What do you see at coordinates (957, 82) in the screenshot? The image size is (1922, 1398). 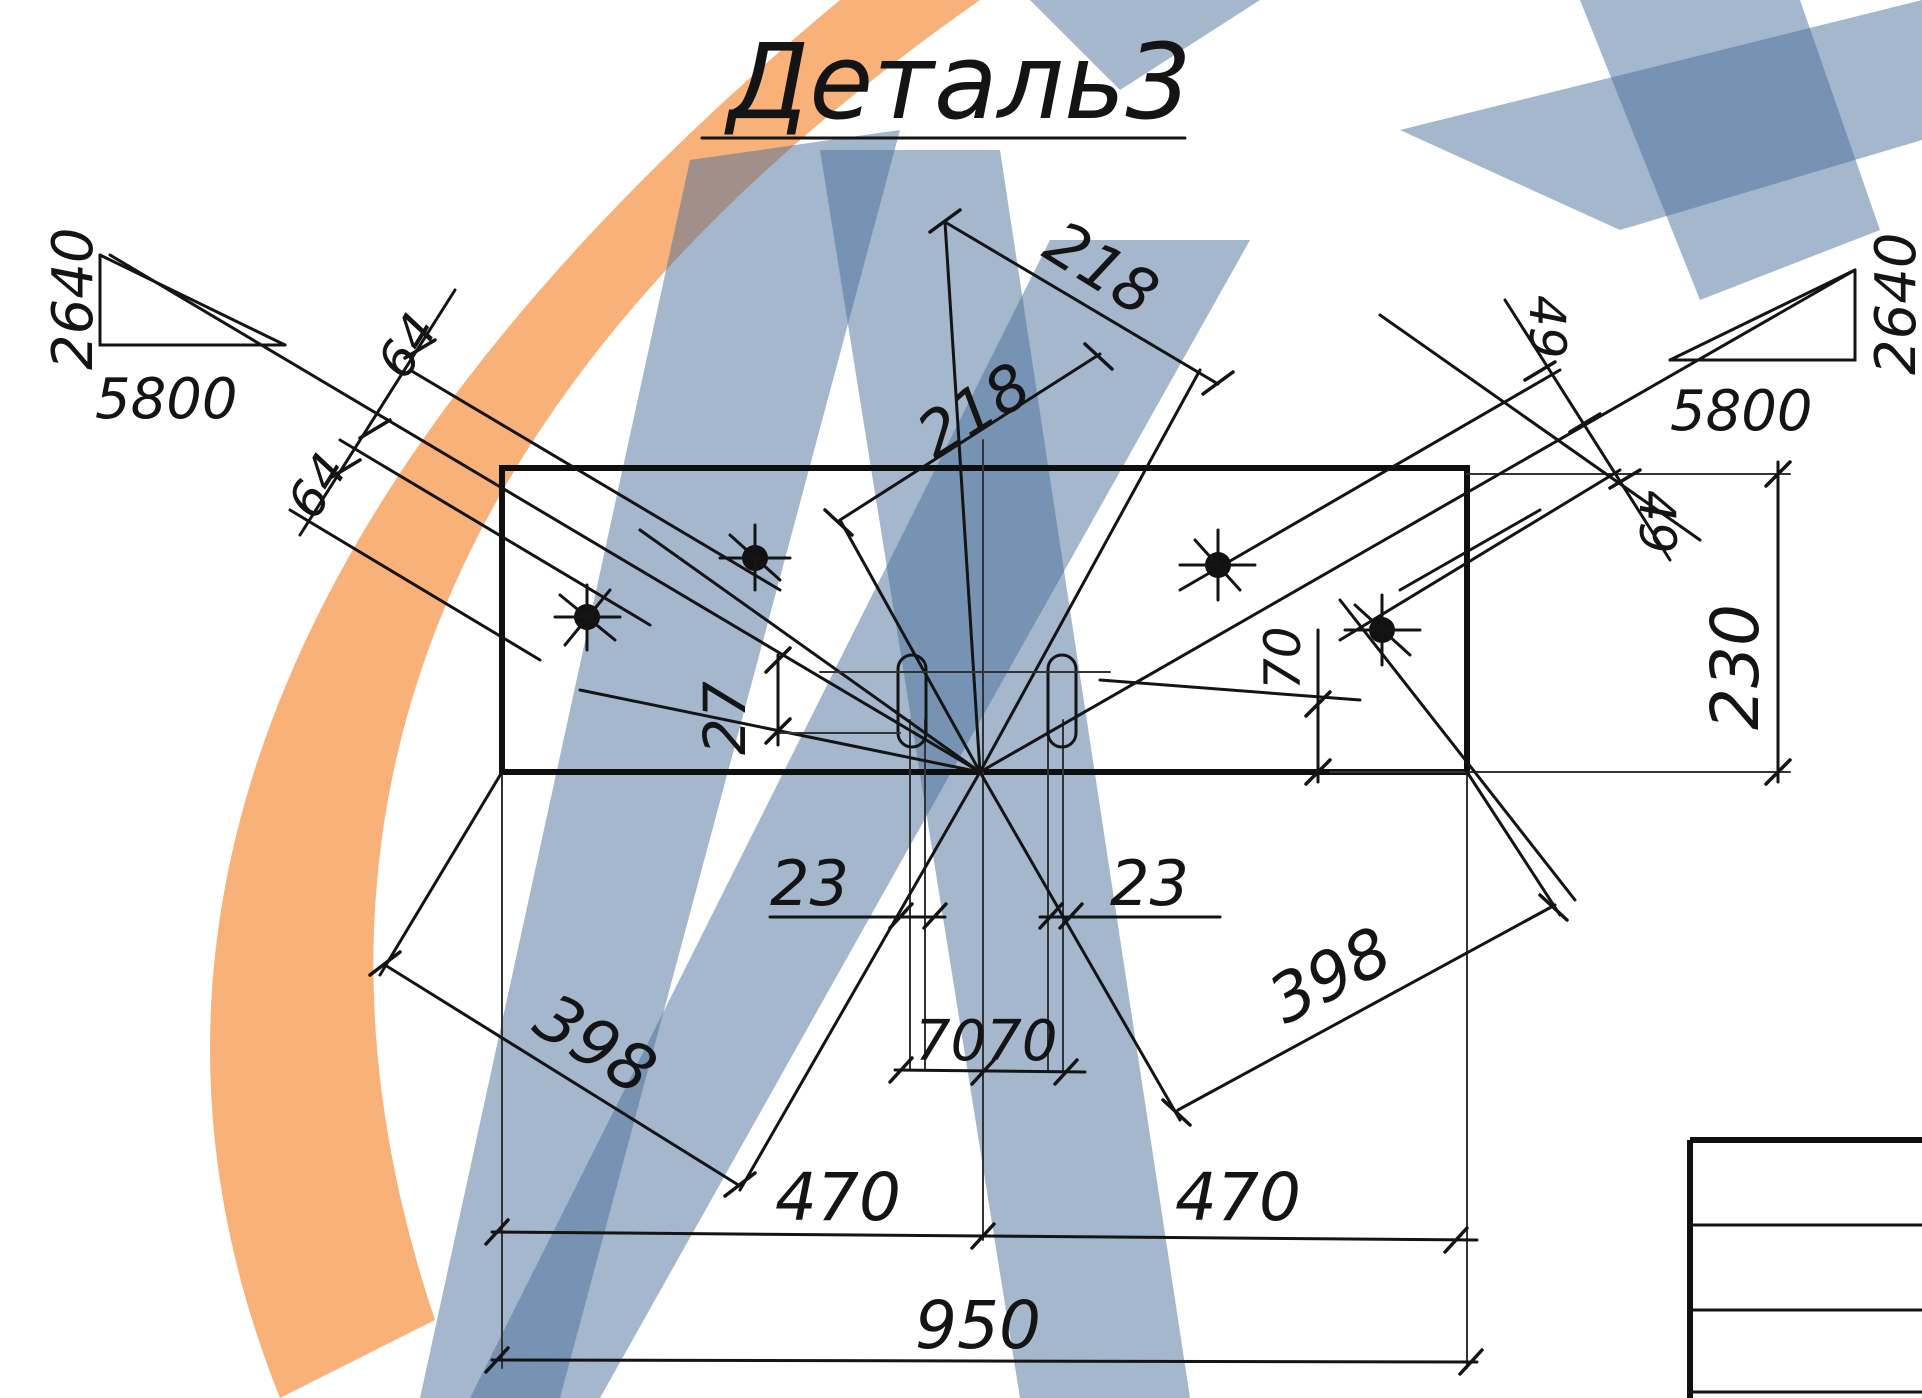 I see `detail-title: Деталь3` at bounding box center [957, 82].